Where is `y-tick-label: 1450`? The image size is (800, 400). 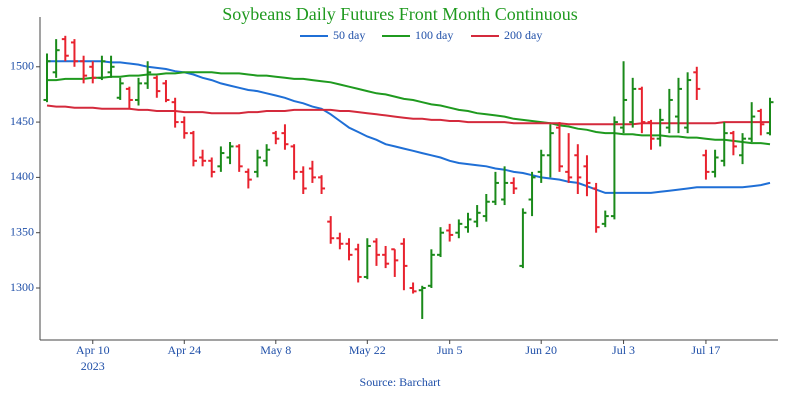 y-tick-label: 1450 is located at coordinates (22, 121).